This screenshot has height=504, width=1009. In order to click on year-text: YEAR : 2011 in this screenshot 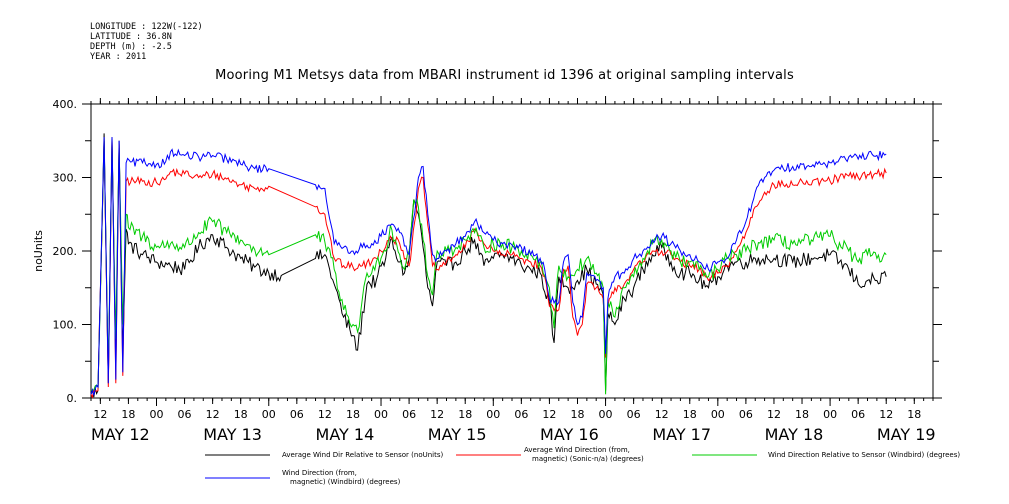, I will do `click(118, 57)`.